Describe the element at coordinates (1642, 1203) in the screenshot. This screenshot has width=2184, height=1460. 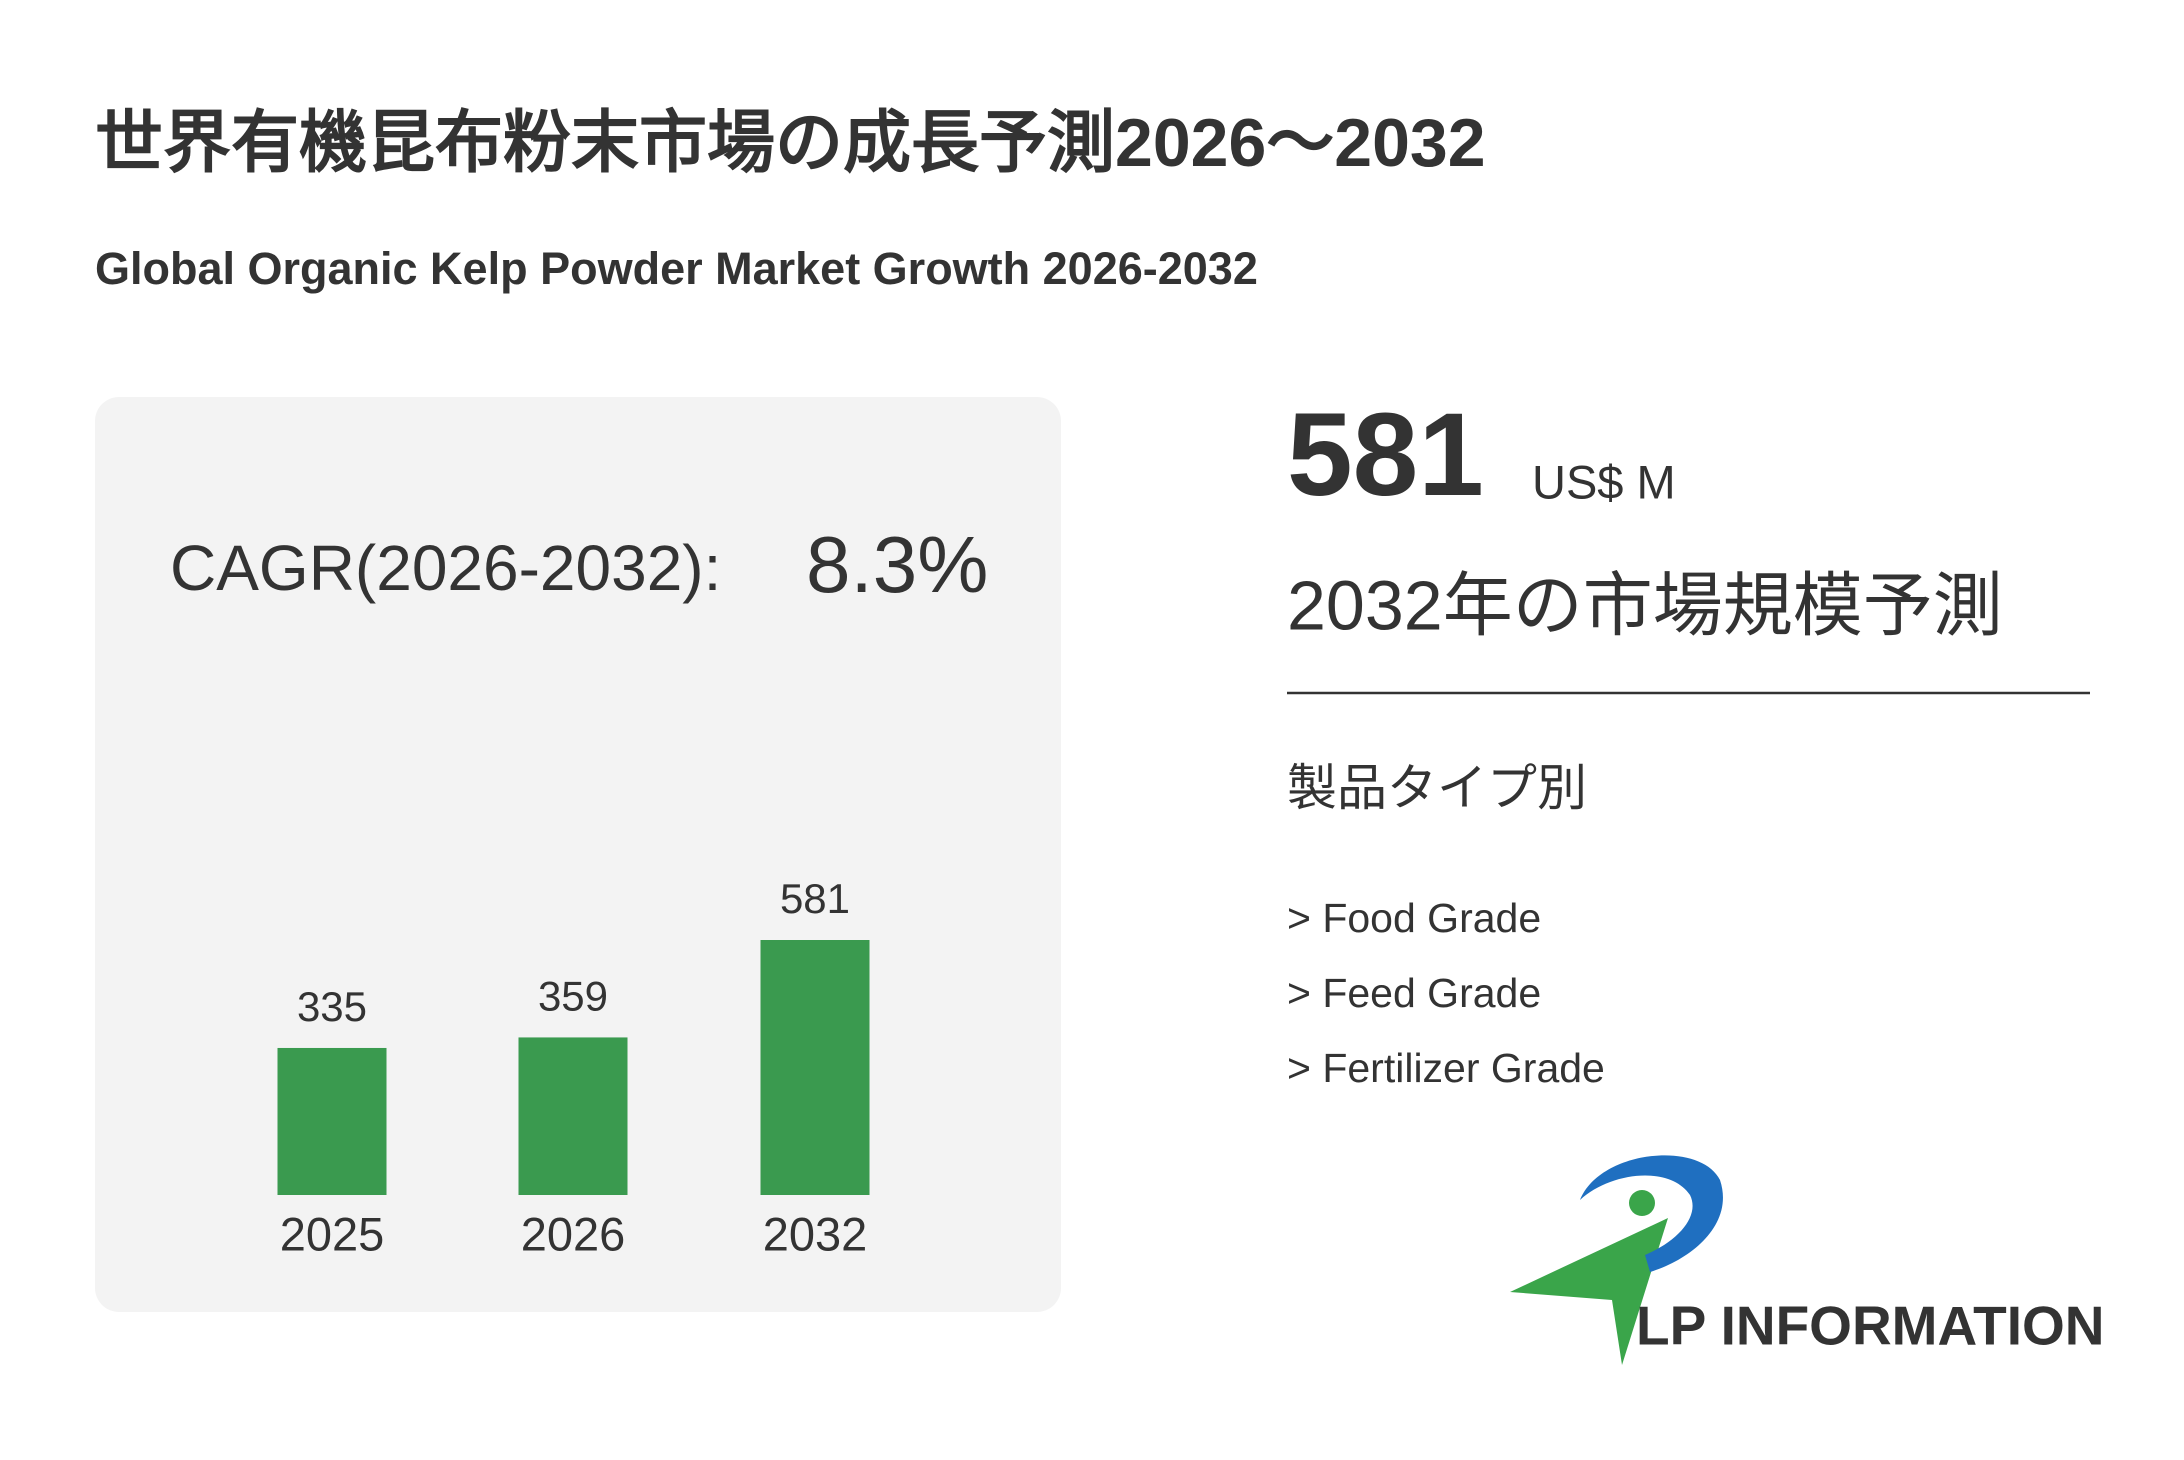
I see `logo-dot` at that location.